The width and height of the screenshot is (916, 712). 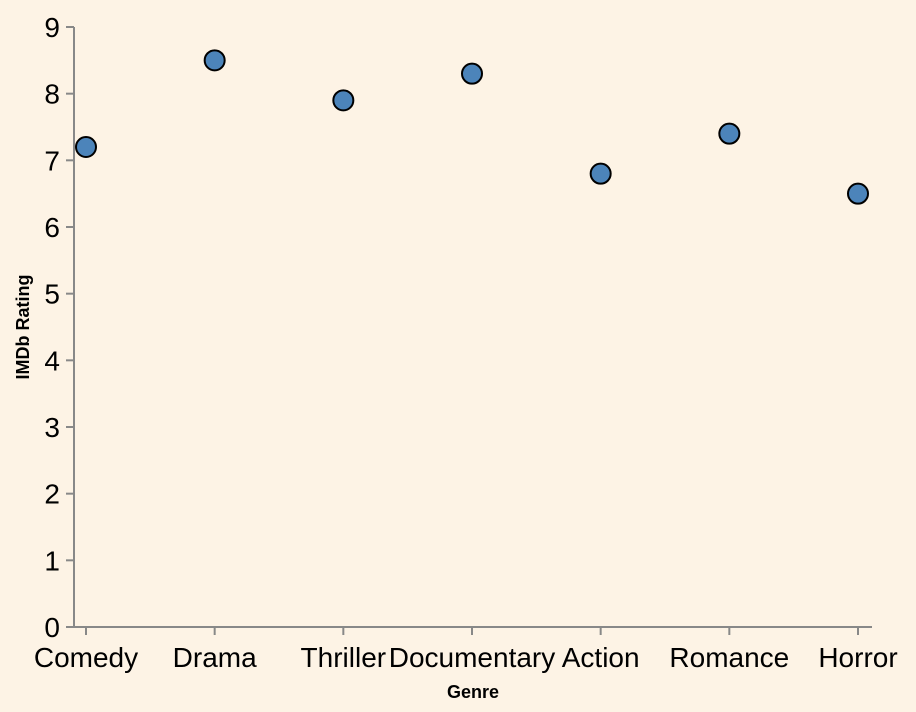 What do you see at coordinates (52, 494) in the screenshot?
I see `y-tick-label: 2` at bounding box center [52, 494].